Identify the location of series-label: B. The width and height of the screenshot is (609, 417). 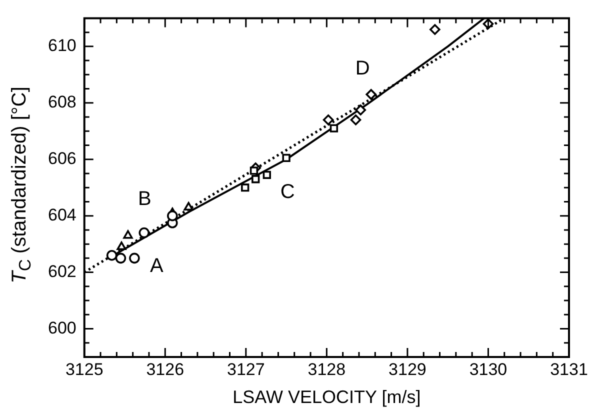
(145, 199).